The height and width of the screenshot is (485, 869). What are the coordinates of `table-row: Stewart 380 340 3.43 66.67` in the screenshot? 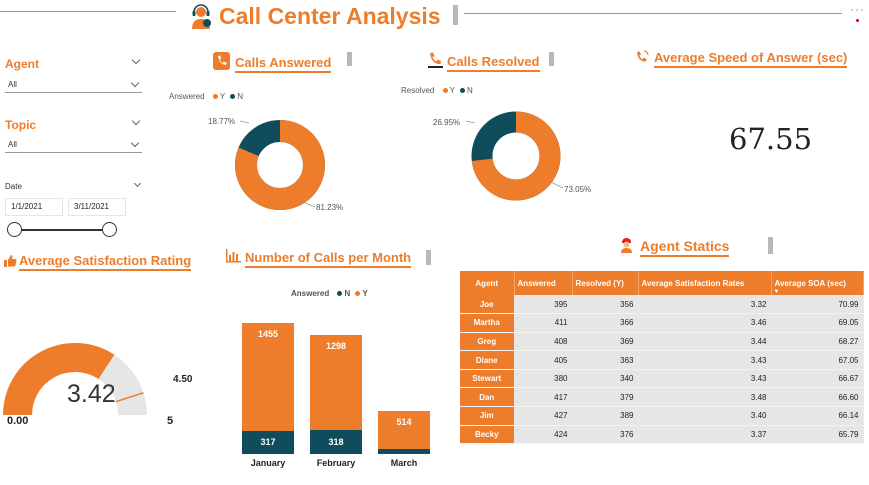 It's located at (662, 379).